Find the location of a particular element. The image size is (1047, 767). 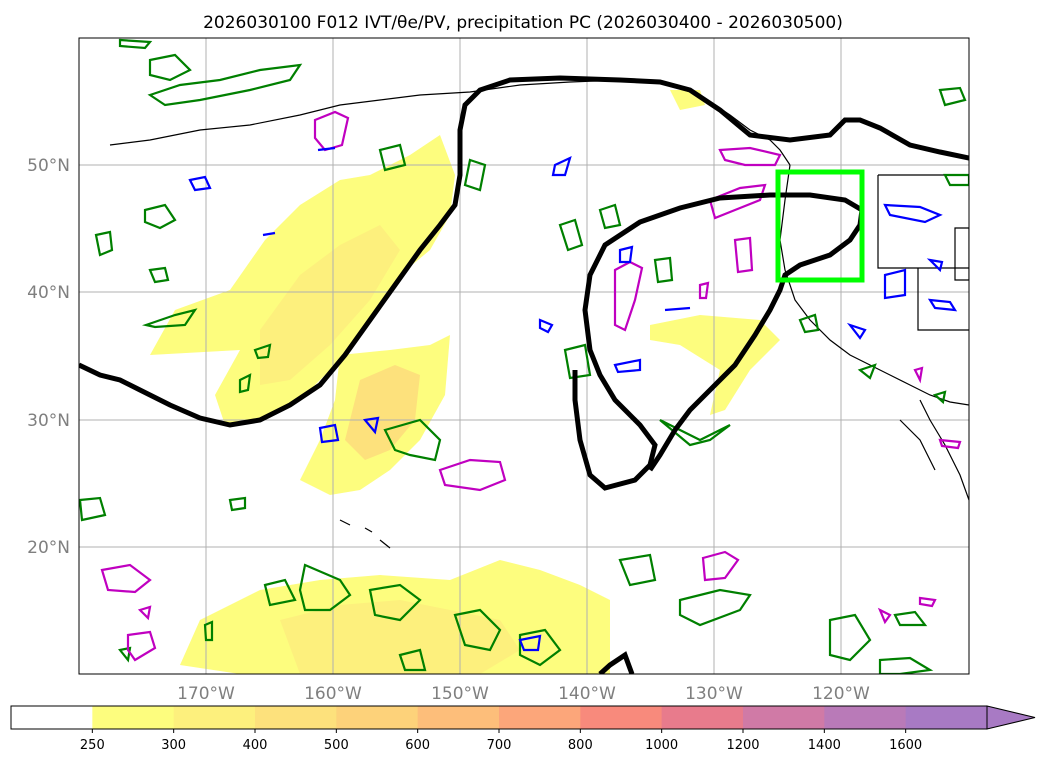

colorbar-tick-label: 1400 is located at coordinates (824, 745).